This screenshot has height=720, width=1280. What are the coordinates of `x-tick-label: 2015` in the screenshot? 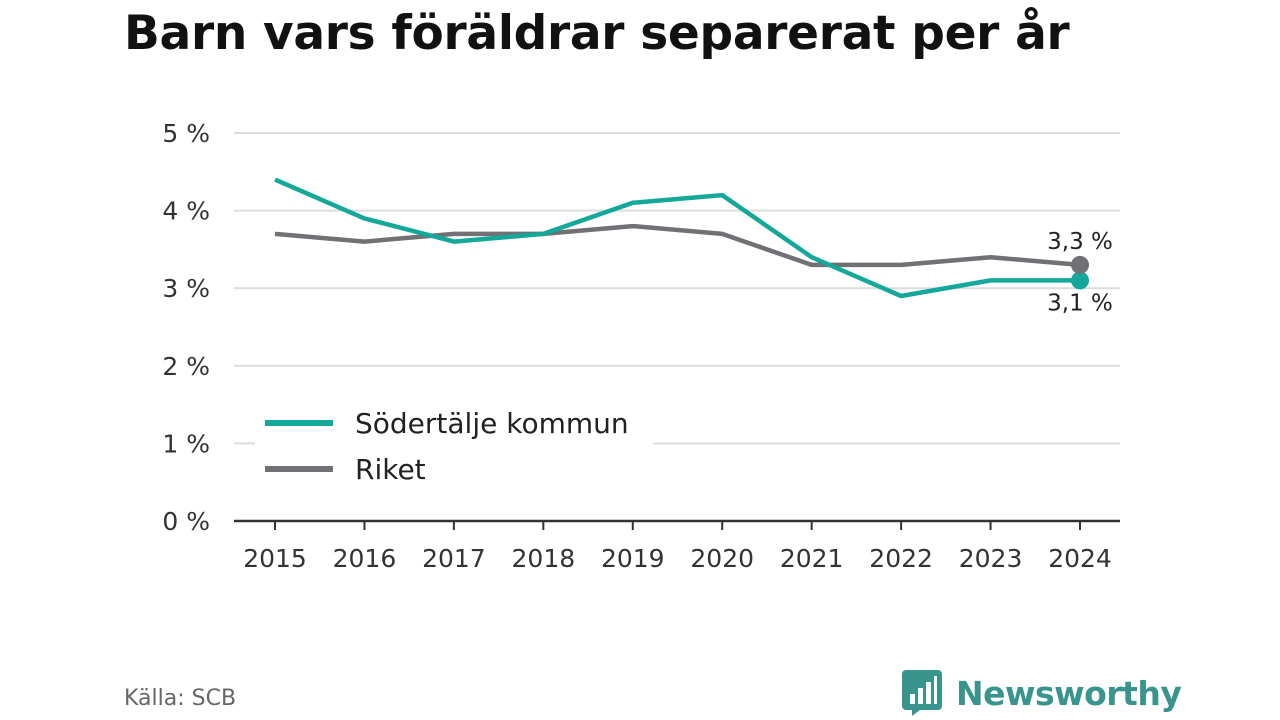 It's located at (275, 558).